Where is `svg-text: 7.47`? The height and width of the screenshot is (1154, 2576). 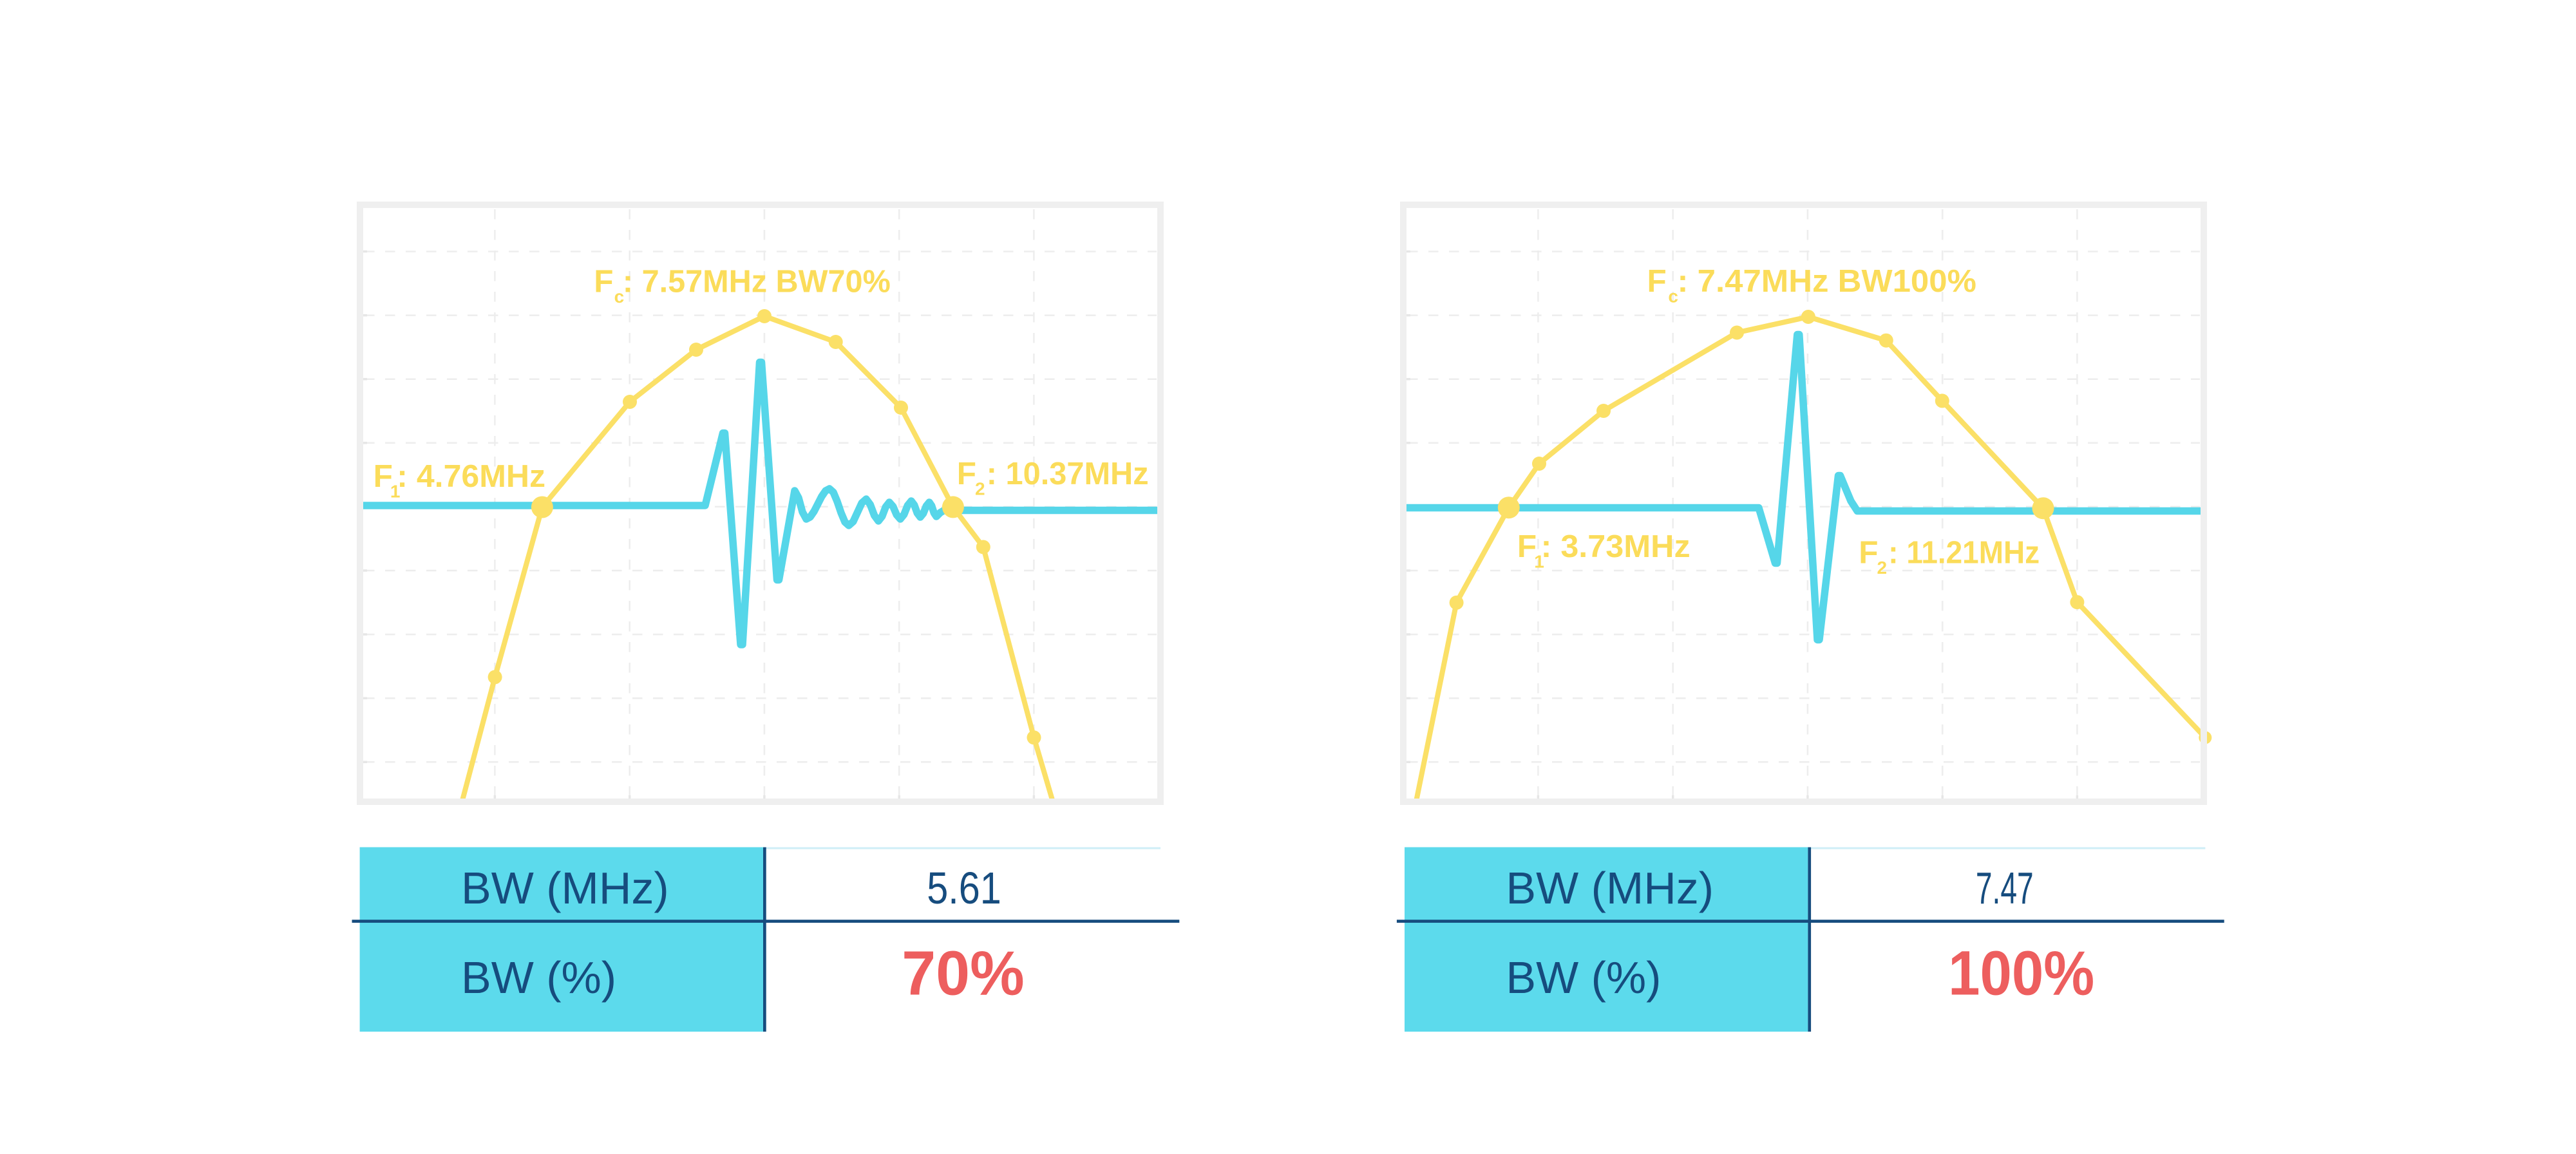
svg-text: 7.47 is located at coordinates (2005, 888).